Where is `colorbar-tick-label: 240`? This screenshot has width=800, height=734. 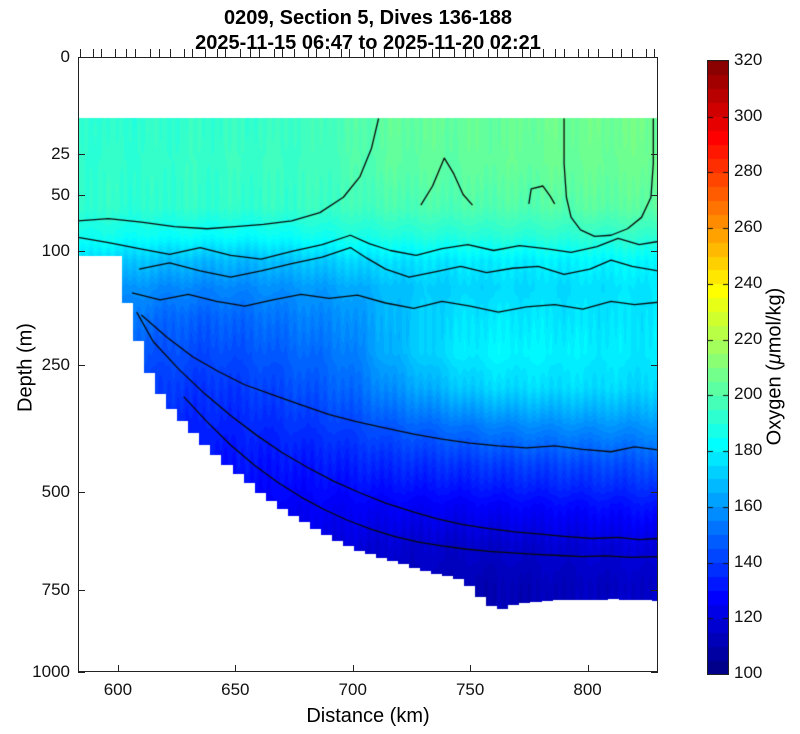 colorbar-tick-label: 240 is located at coordinates (748, 282).